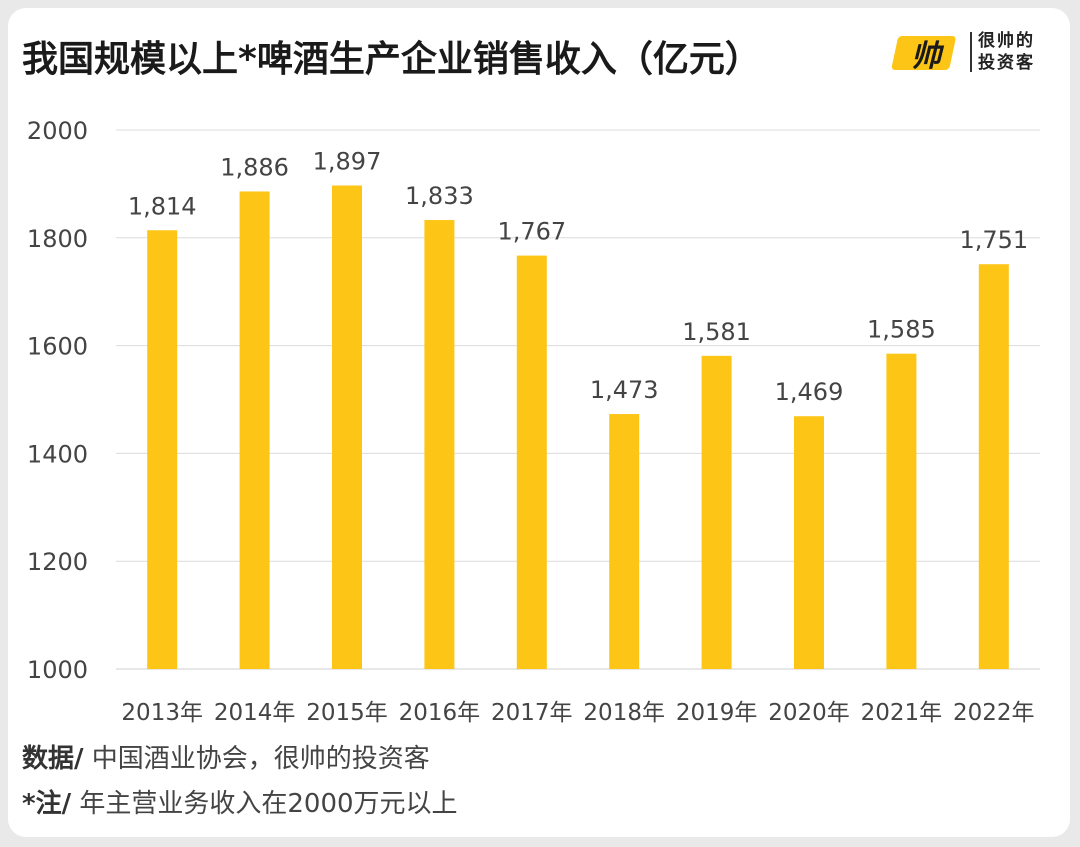 The width and height of the screenshot is (1080, 847). Describe the element at coordinates (57, 670) in the screenshot. I see `y-tick-label: 1000` at that location.